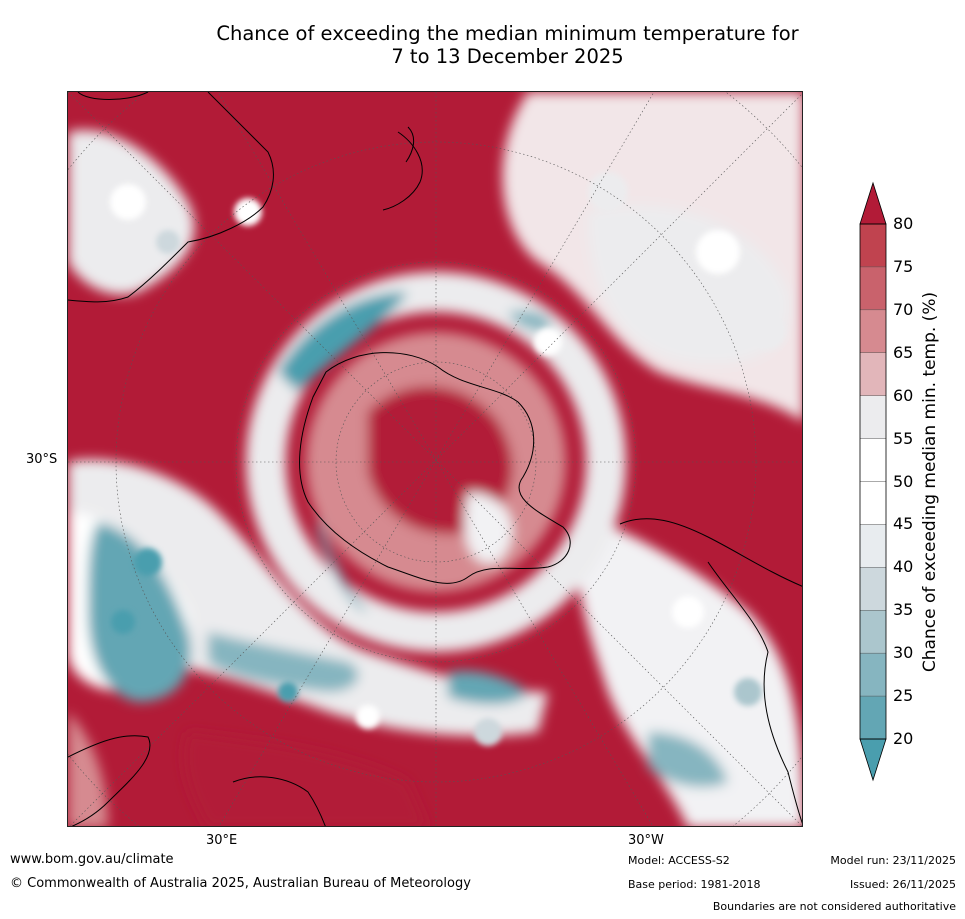 This screenshot has height=919, width=965. What do you see at coordinates (903, 567) in the screenshot?
I see `colorbar-tick-label: 40` at bounding box center [903, 567].